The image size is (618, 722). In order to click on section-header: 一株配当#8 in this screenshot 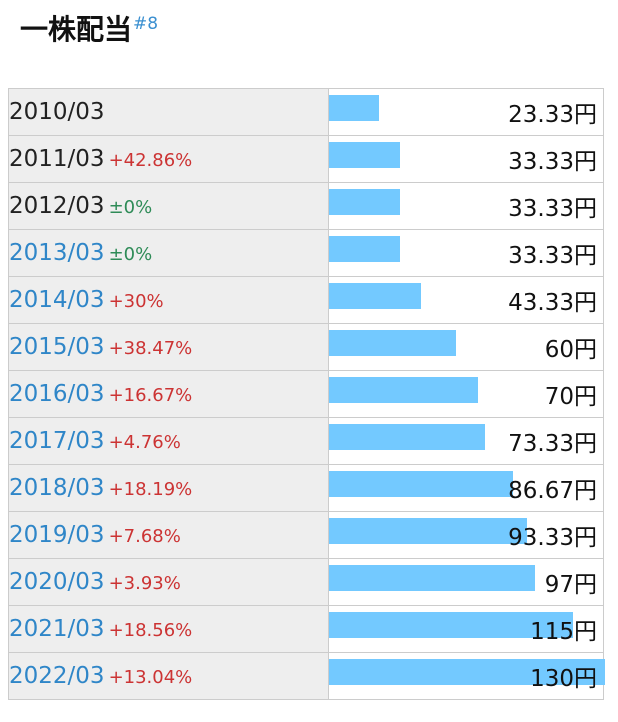, I will do `click(89, 28)`.